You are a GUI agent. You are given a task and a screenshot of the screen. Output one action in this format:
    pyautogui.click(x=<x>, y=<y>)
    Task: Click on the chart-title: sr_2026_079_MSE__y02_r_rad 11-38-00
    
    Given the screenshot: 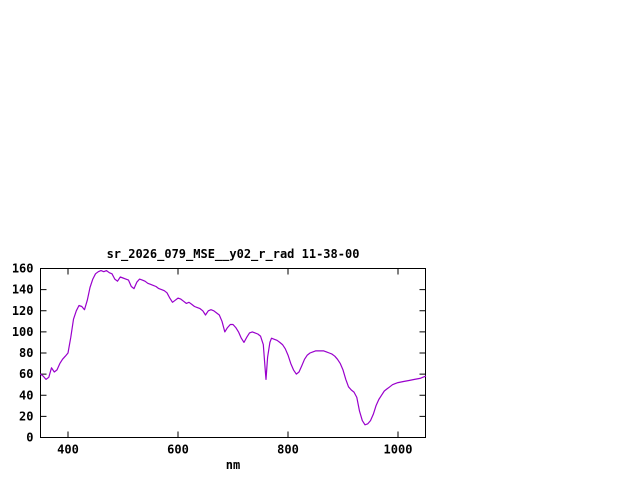 What is the action you would take?
    pyautogui.click(x=233, y=254)
    